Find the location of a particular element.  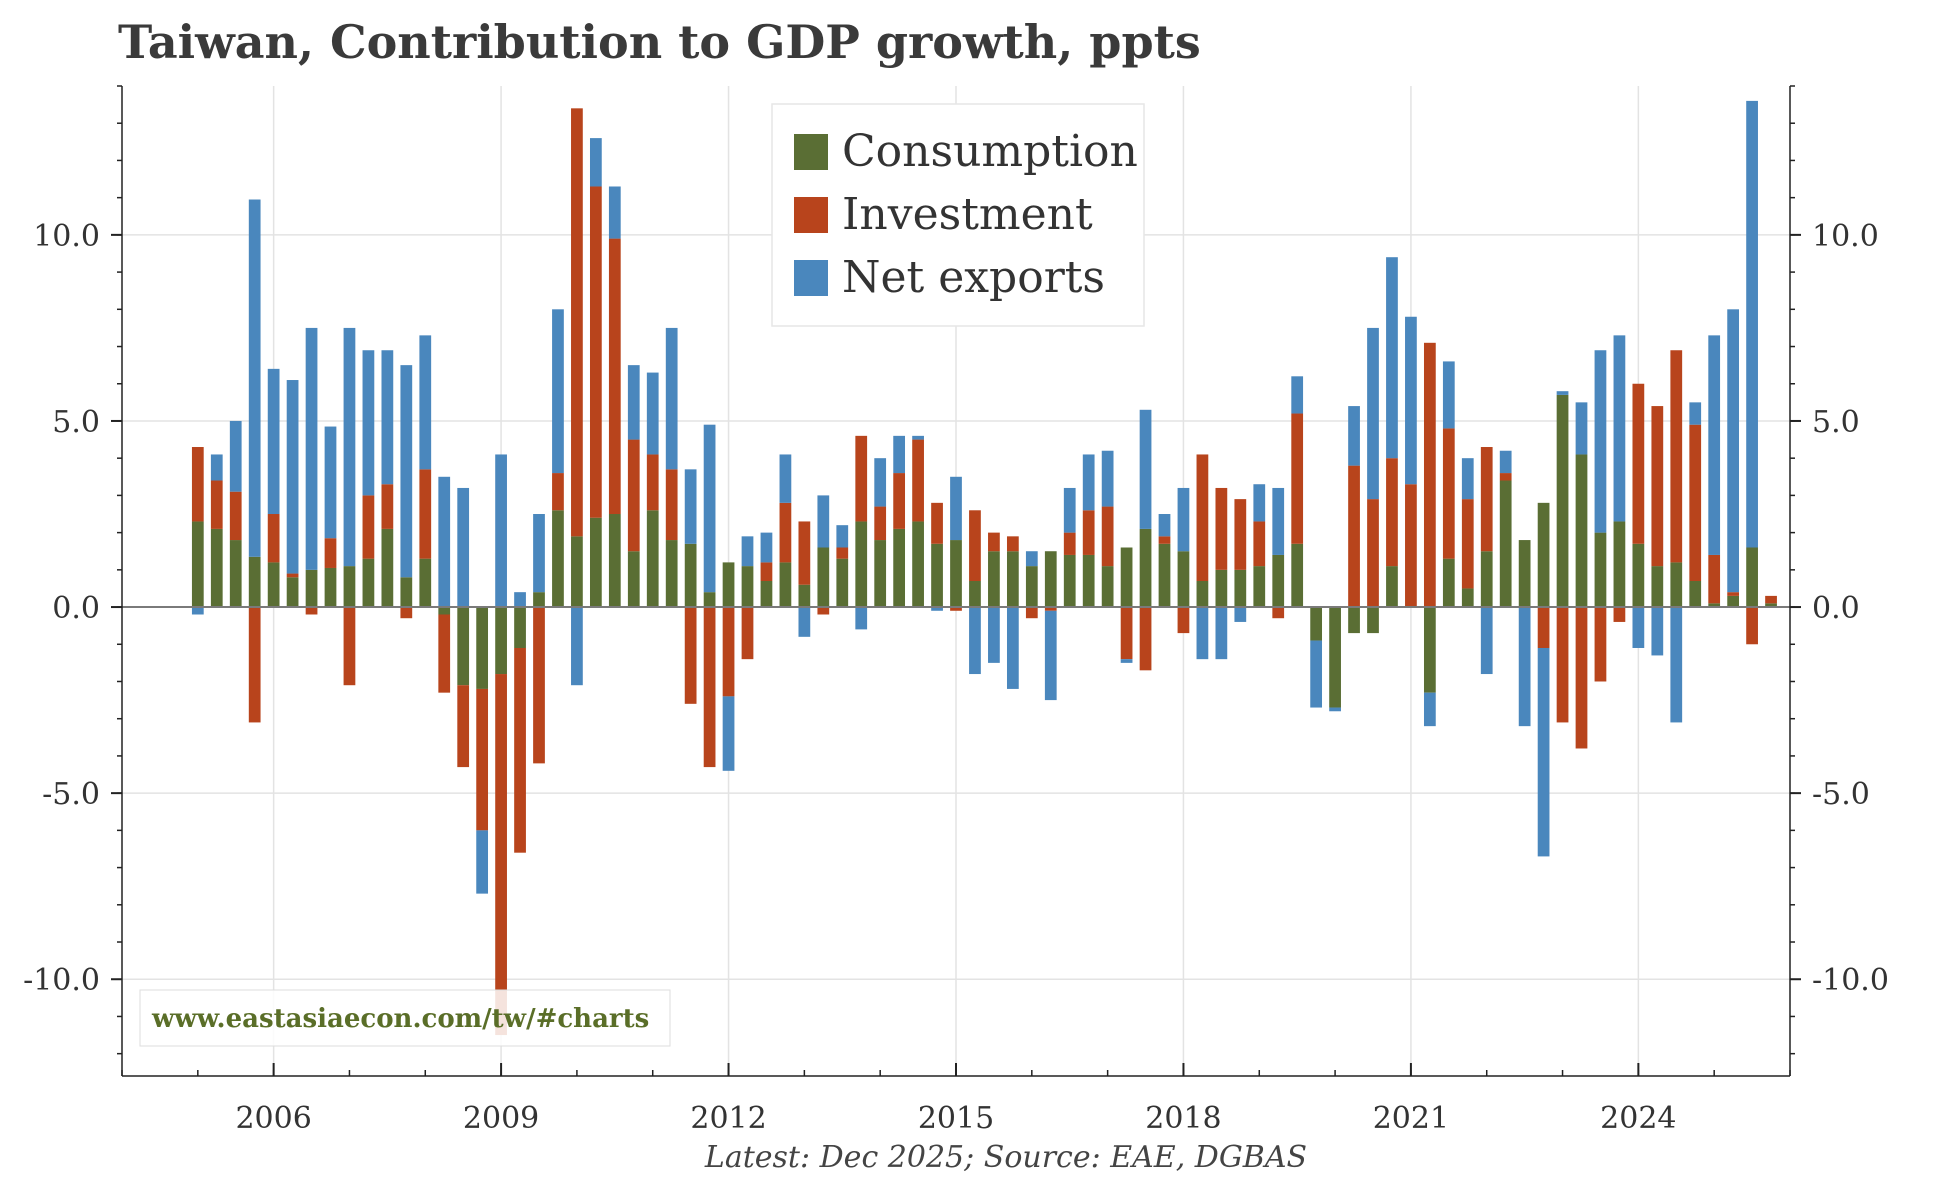

legend-swatch-consumption is located at coordinates (811, 152).